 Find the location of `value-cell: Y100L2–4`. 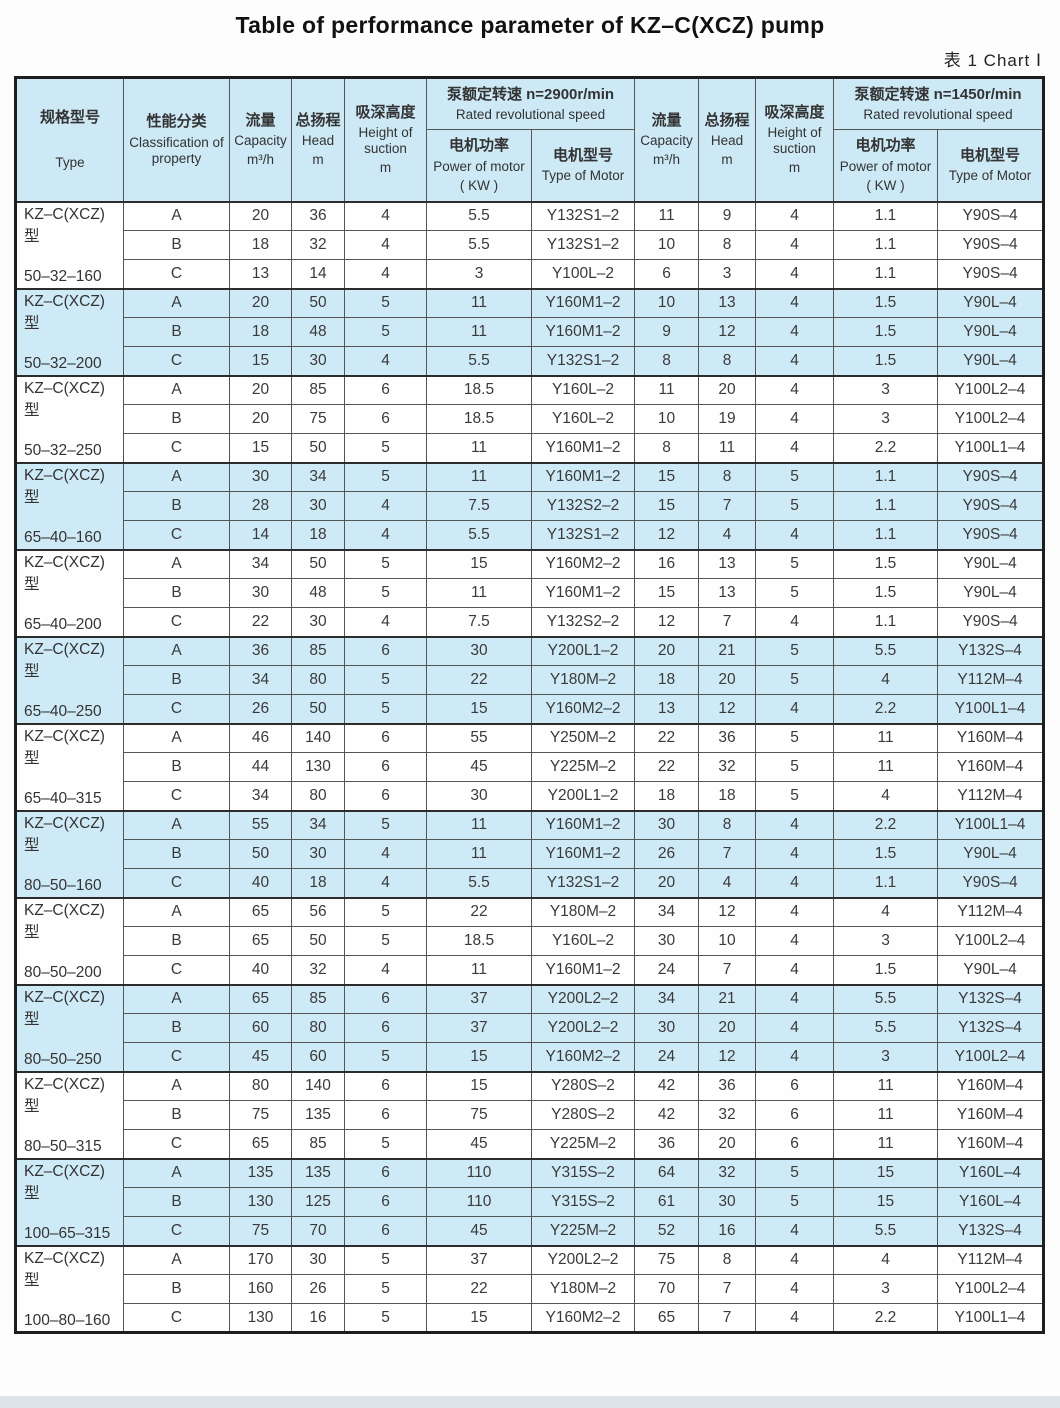

value-cell: Y100L2–4 is located at coordinates (991, 1289).